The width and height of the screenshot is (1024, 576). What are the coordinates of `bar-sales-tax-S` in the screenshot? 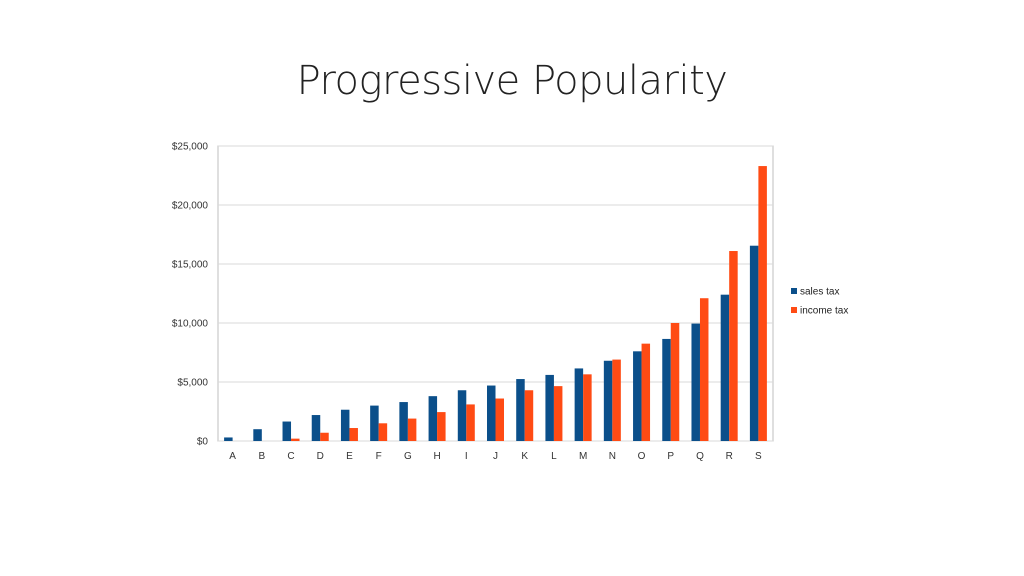 It's located at (754, 343).